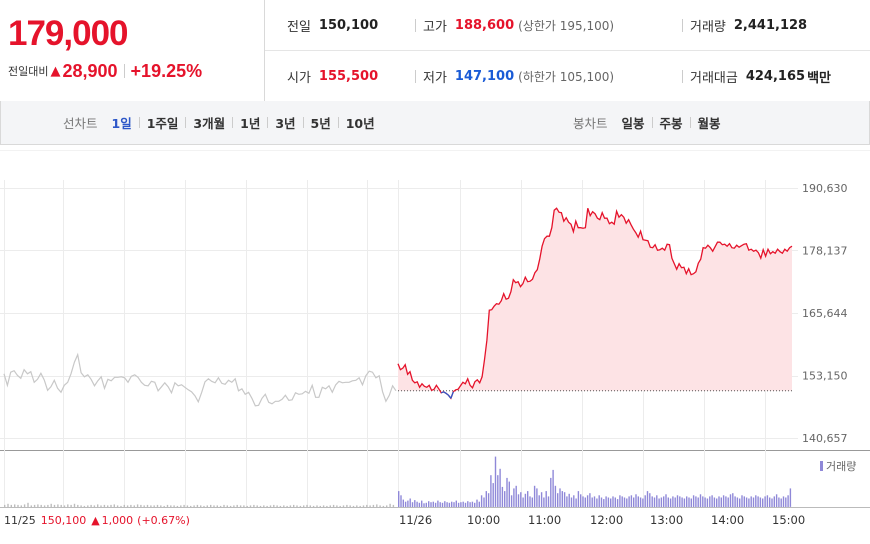 Image resolution: width=870 pixels, height=544 pixels. What do you see at coordinates (360, 123) in the screenshot?
I see `tab-10-years: 10년` at bounding box center [360, 123].